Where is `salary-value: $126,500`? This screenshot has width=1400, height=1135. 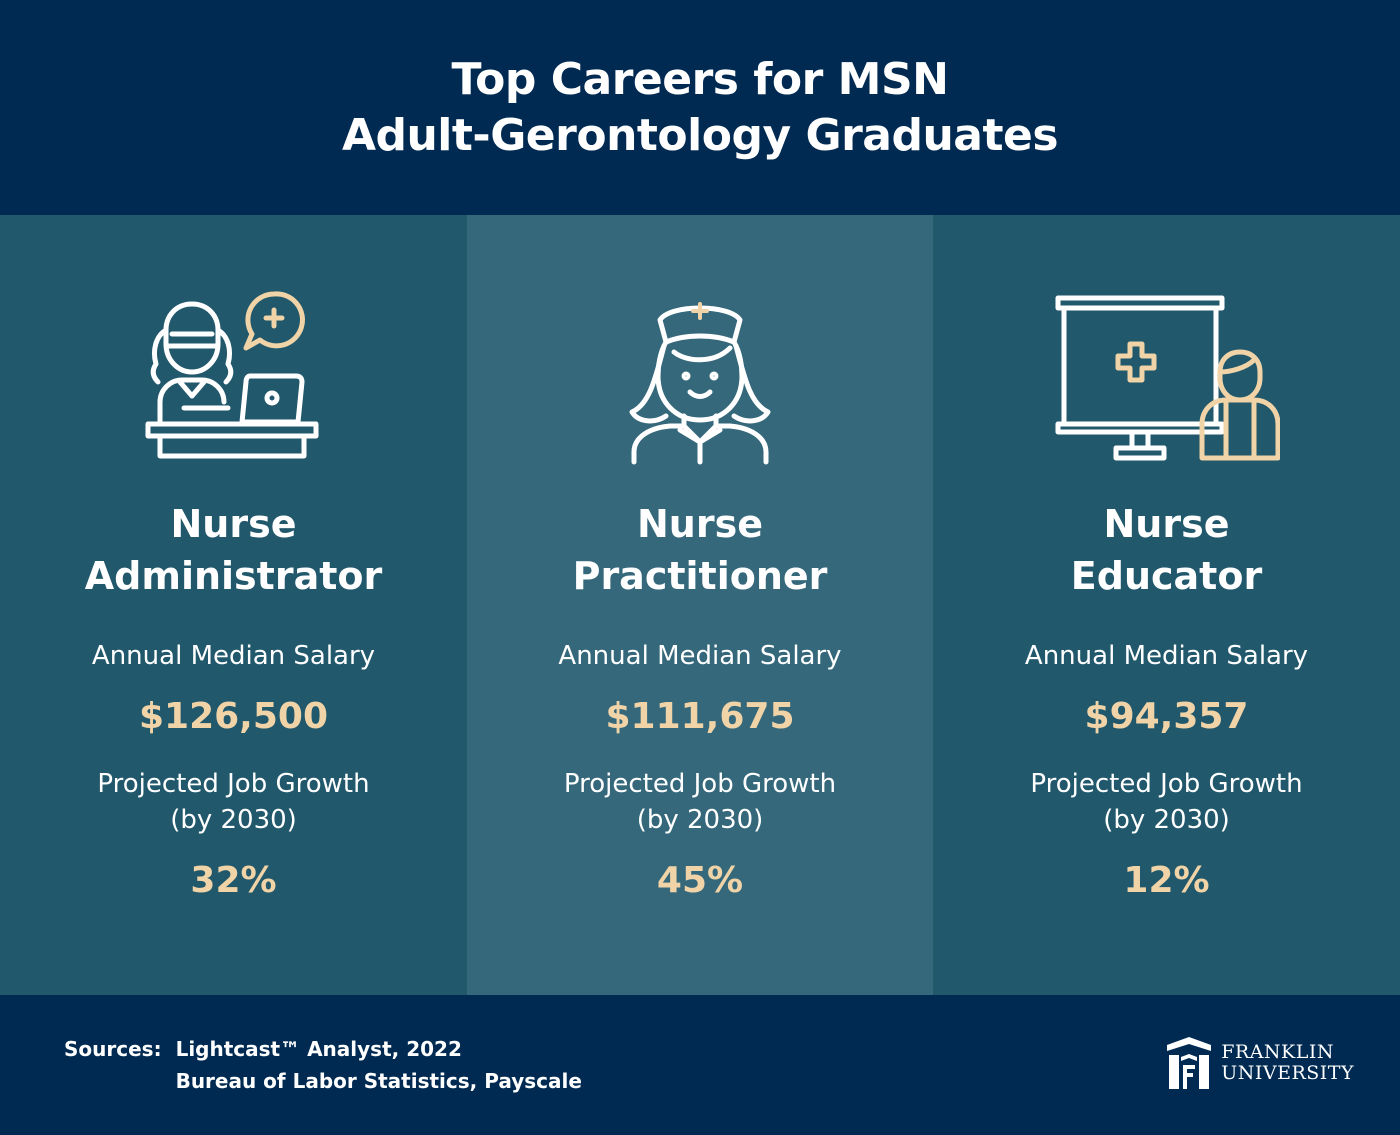
salary-value: $126,500 is located at coordinates (233, 716).